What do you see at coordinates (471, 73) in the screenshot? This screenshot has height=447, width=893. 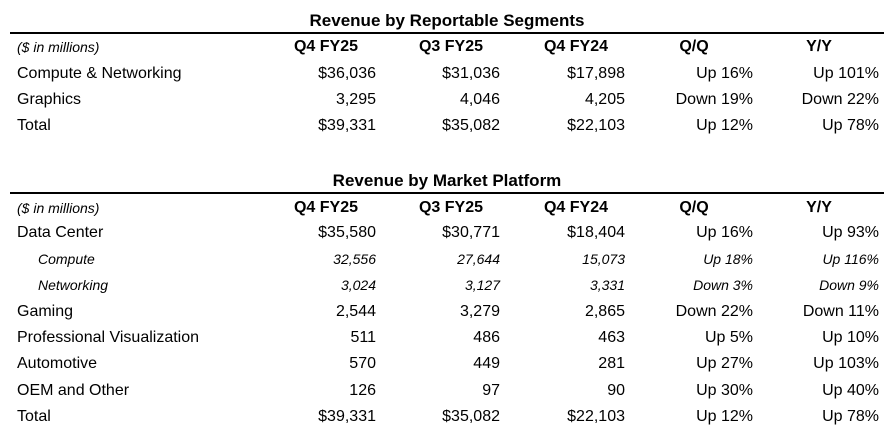 I see `cell-q3fy25: $31,036` at bounding box center [471, 73].